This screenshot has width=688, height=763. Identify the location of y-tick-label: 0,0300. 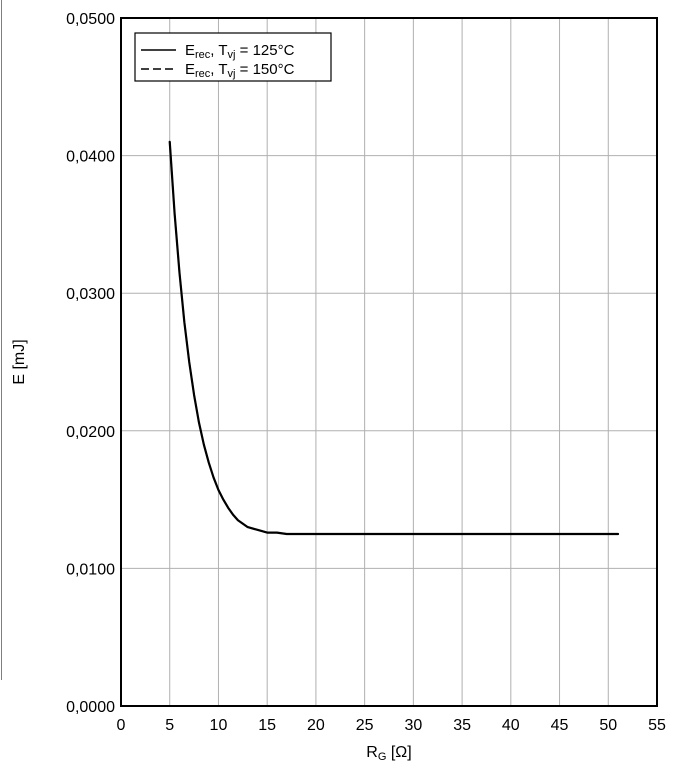
(90, 294).